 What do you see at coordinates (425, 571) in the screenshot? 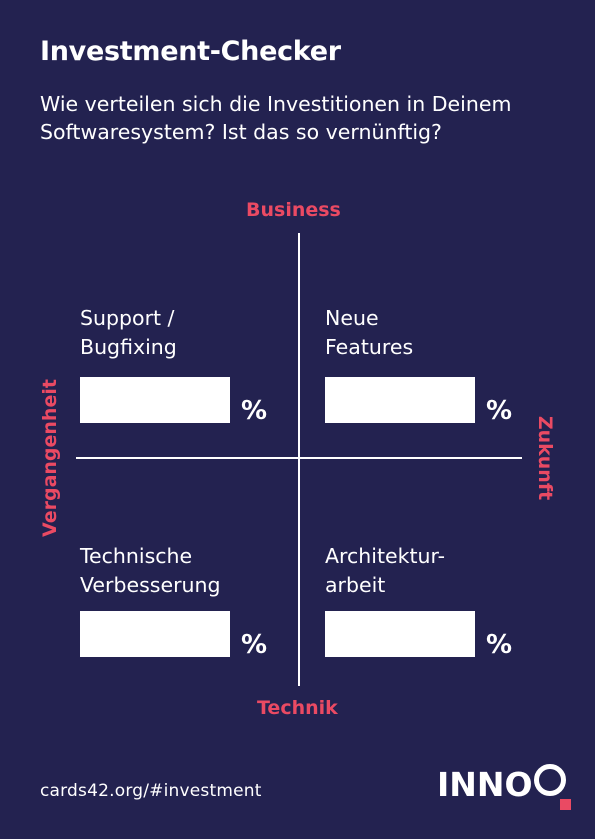
I see `quadrant-label-architekturarbeit: Architektur- arbeit` at bounding box center [425, 571].